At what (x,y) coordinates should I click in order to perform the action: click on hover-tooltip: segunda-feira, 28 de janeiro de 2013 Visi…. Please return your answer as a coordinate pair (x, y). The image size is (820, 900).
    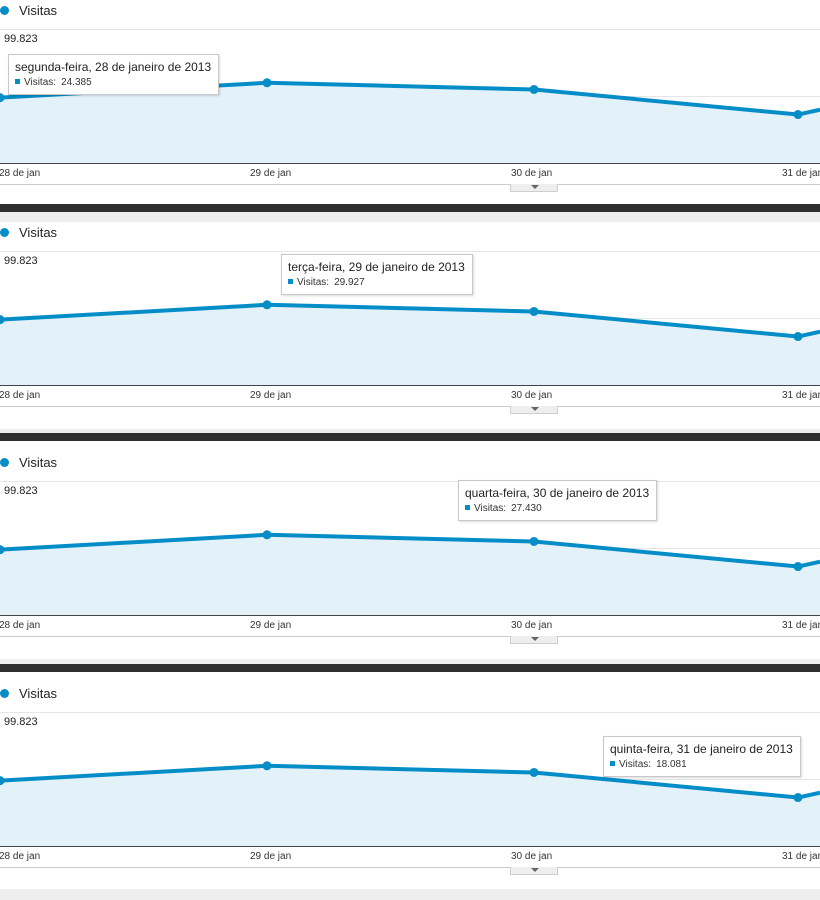
    Looking at the image, I should click on (114, 74).